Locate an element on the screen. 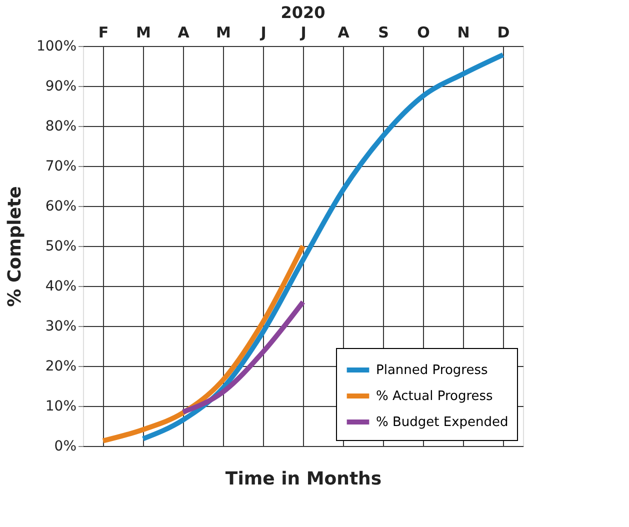 Image resolution: width=629 pixels, height=527 pixels. y-tick-label: 40% is located at coordinates (60, 286).